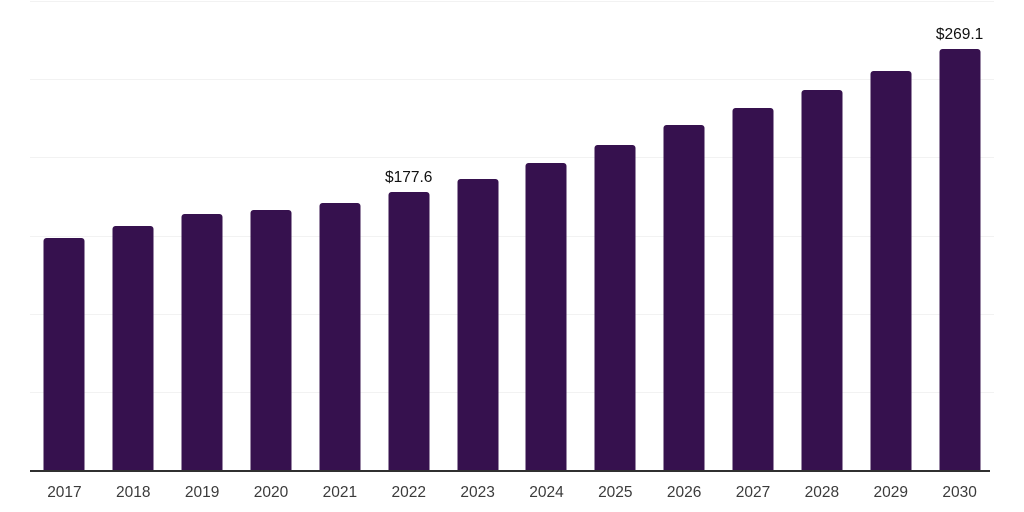 The width and height of the screenshot is (1024, 512). I want to click on bar-cell-2017, so click(64, 235).